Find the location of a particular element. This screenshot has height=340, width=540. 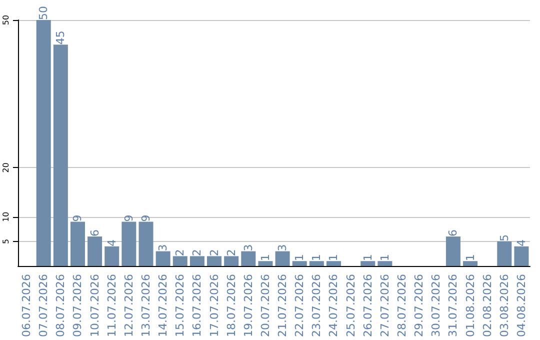

x-tick-label: 09.07.2026 is located at coordinates (77, 306).